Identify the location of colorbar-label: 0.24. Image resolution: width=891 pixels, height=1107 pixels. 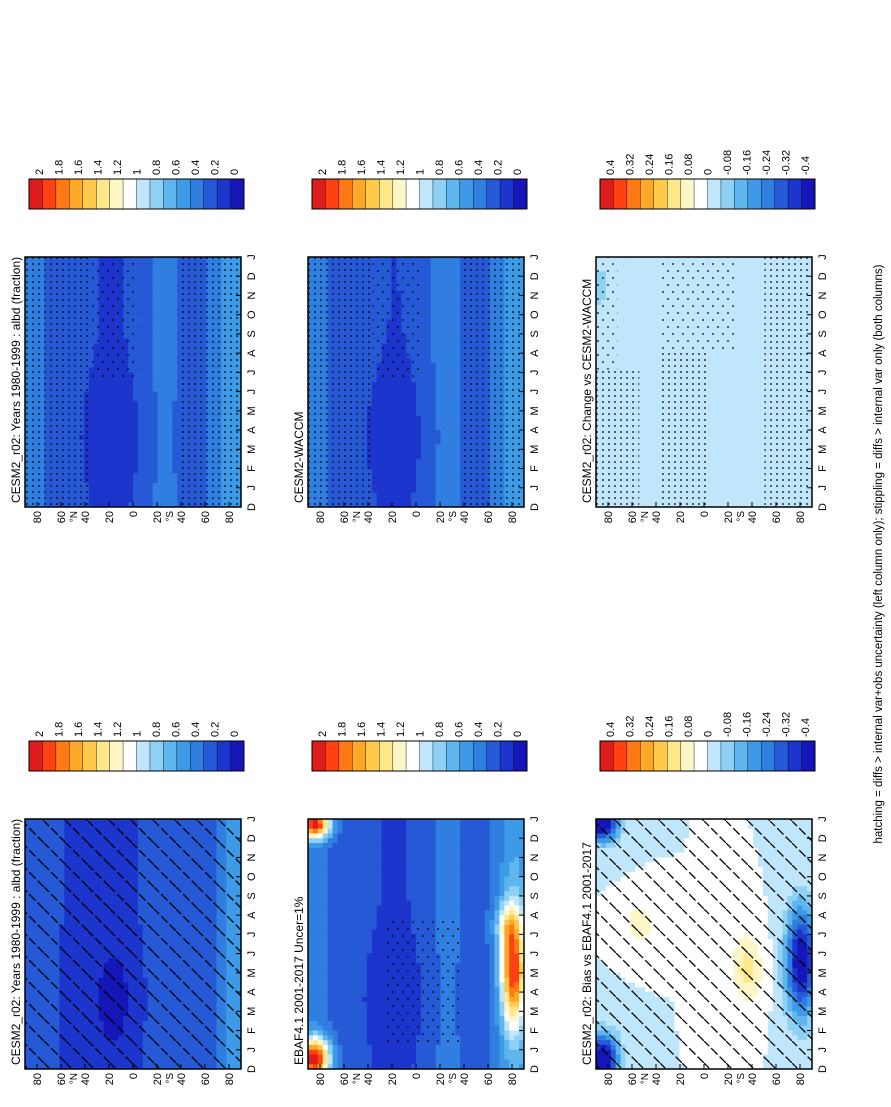
(650, 164).